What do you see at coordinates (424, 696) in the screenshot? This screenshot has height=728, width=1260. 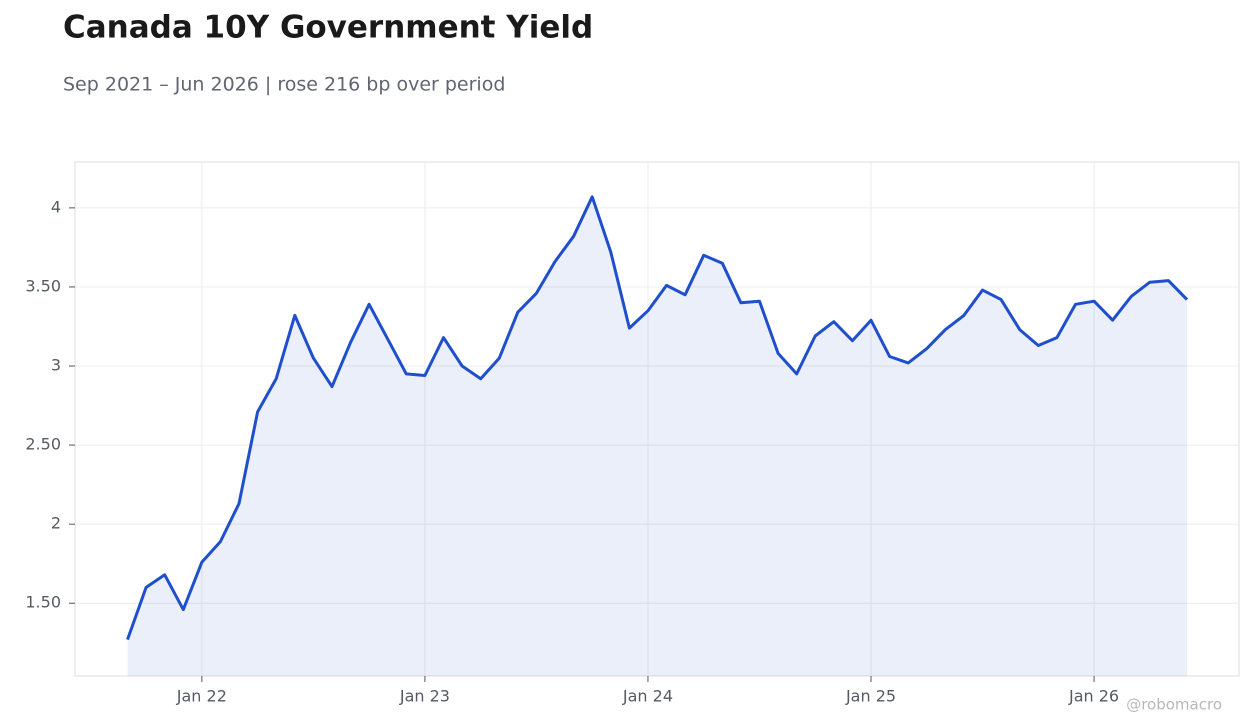 I see `x-tick-label: Jan 23` at bounding box center [424, 696].